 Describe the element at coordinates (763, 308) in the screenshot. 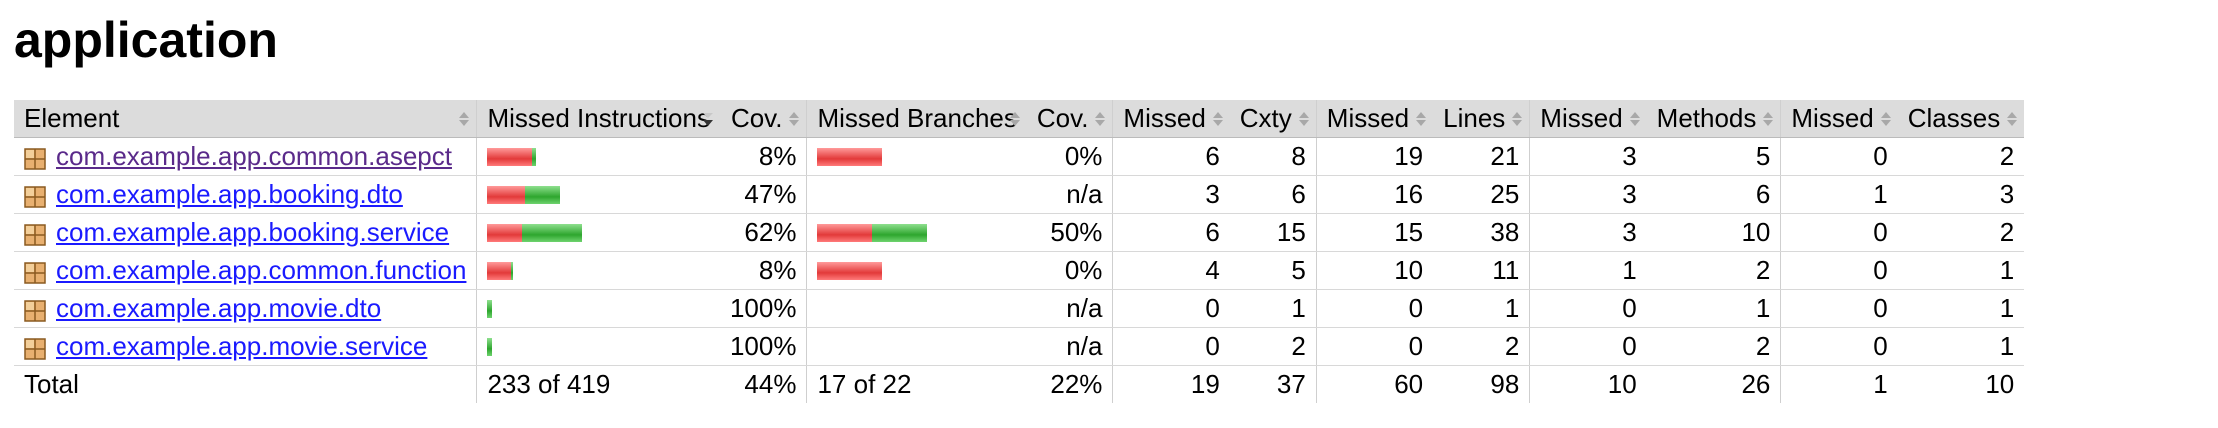

I see `instructions-cov: 100%` at that location.